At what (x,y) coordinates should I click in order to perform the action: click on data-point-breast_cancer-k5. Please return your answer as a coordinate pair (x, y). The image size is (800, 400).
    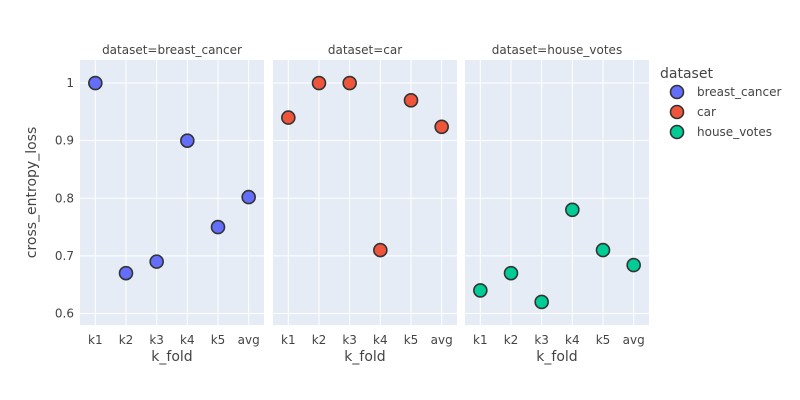
    Looking at the image, I should click on (218, 227).